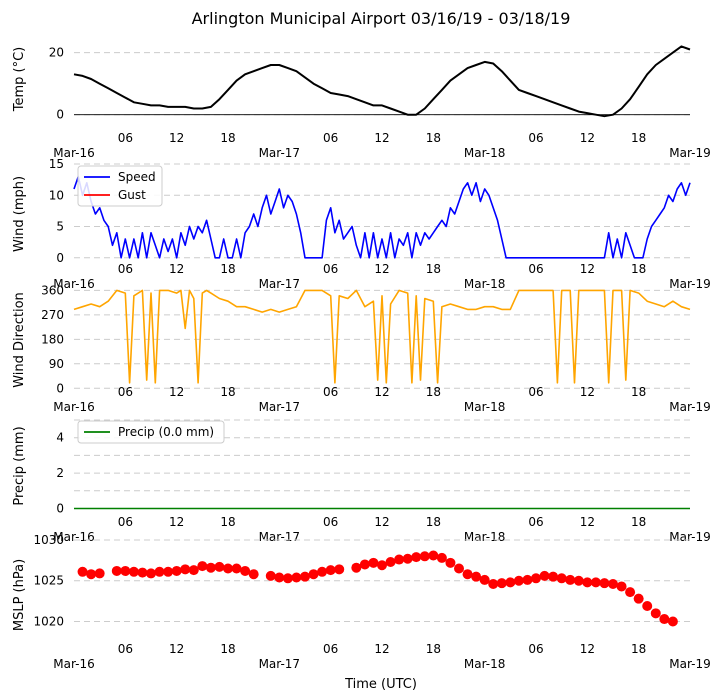 The image size is (721, 700). I want to click on y-tick-label: 20, so click(56, 53).